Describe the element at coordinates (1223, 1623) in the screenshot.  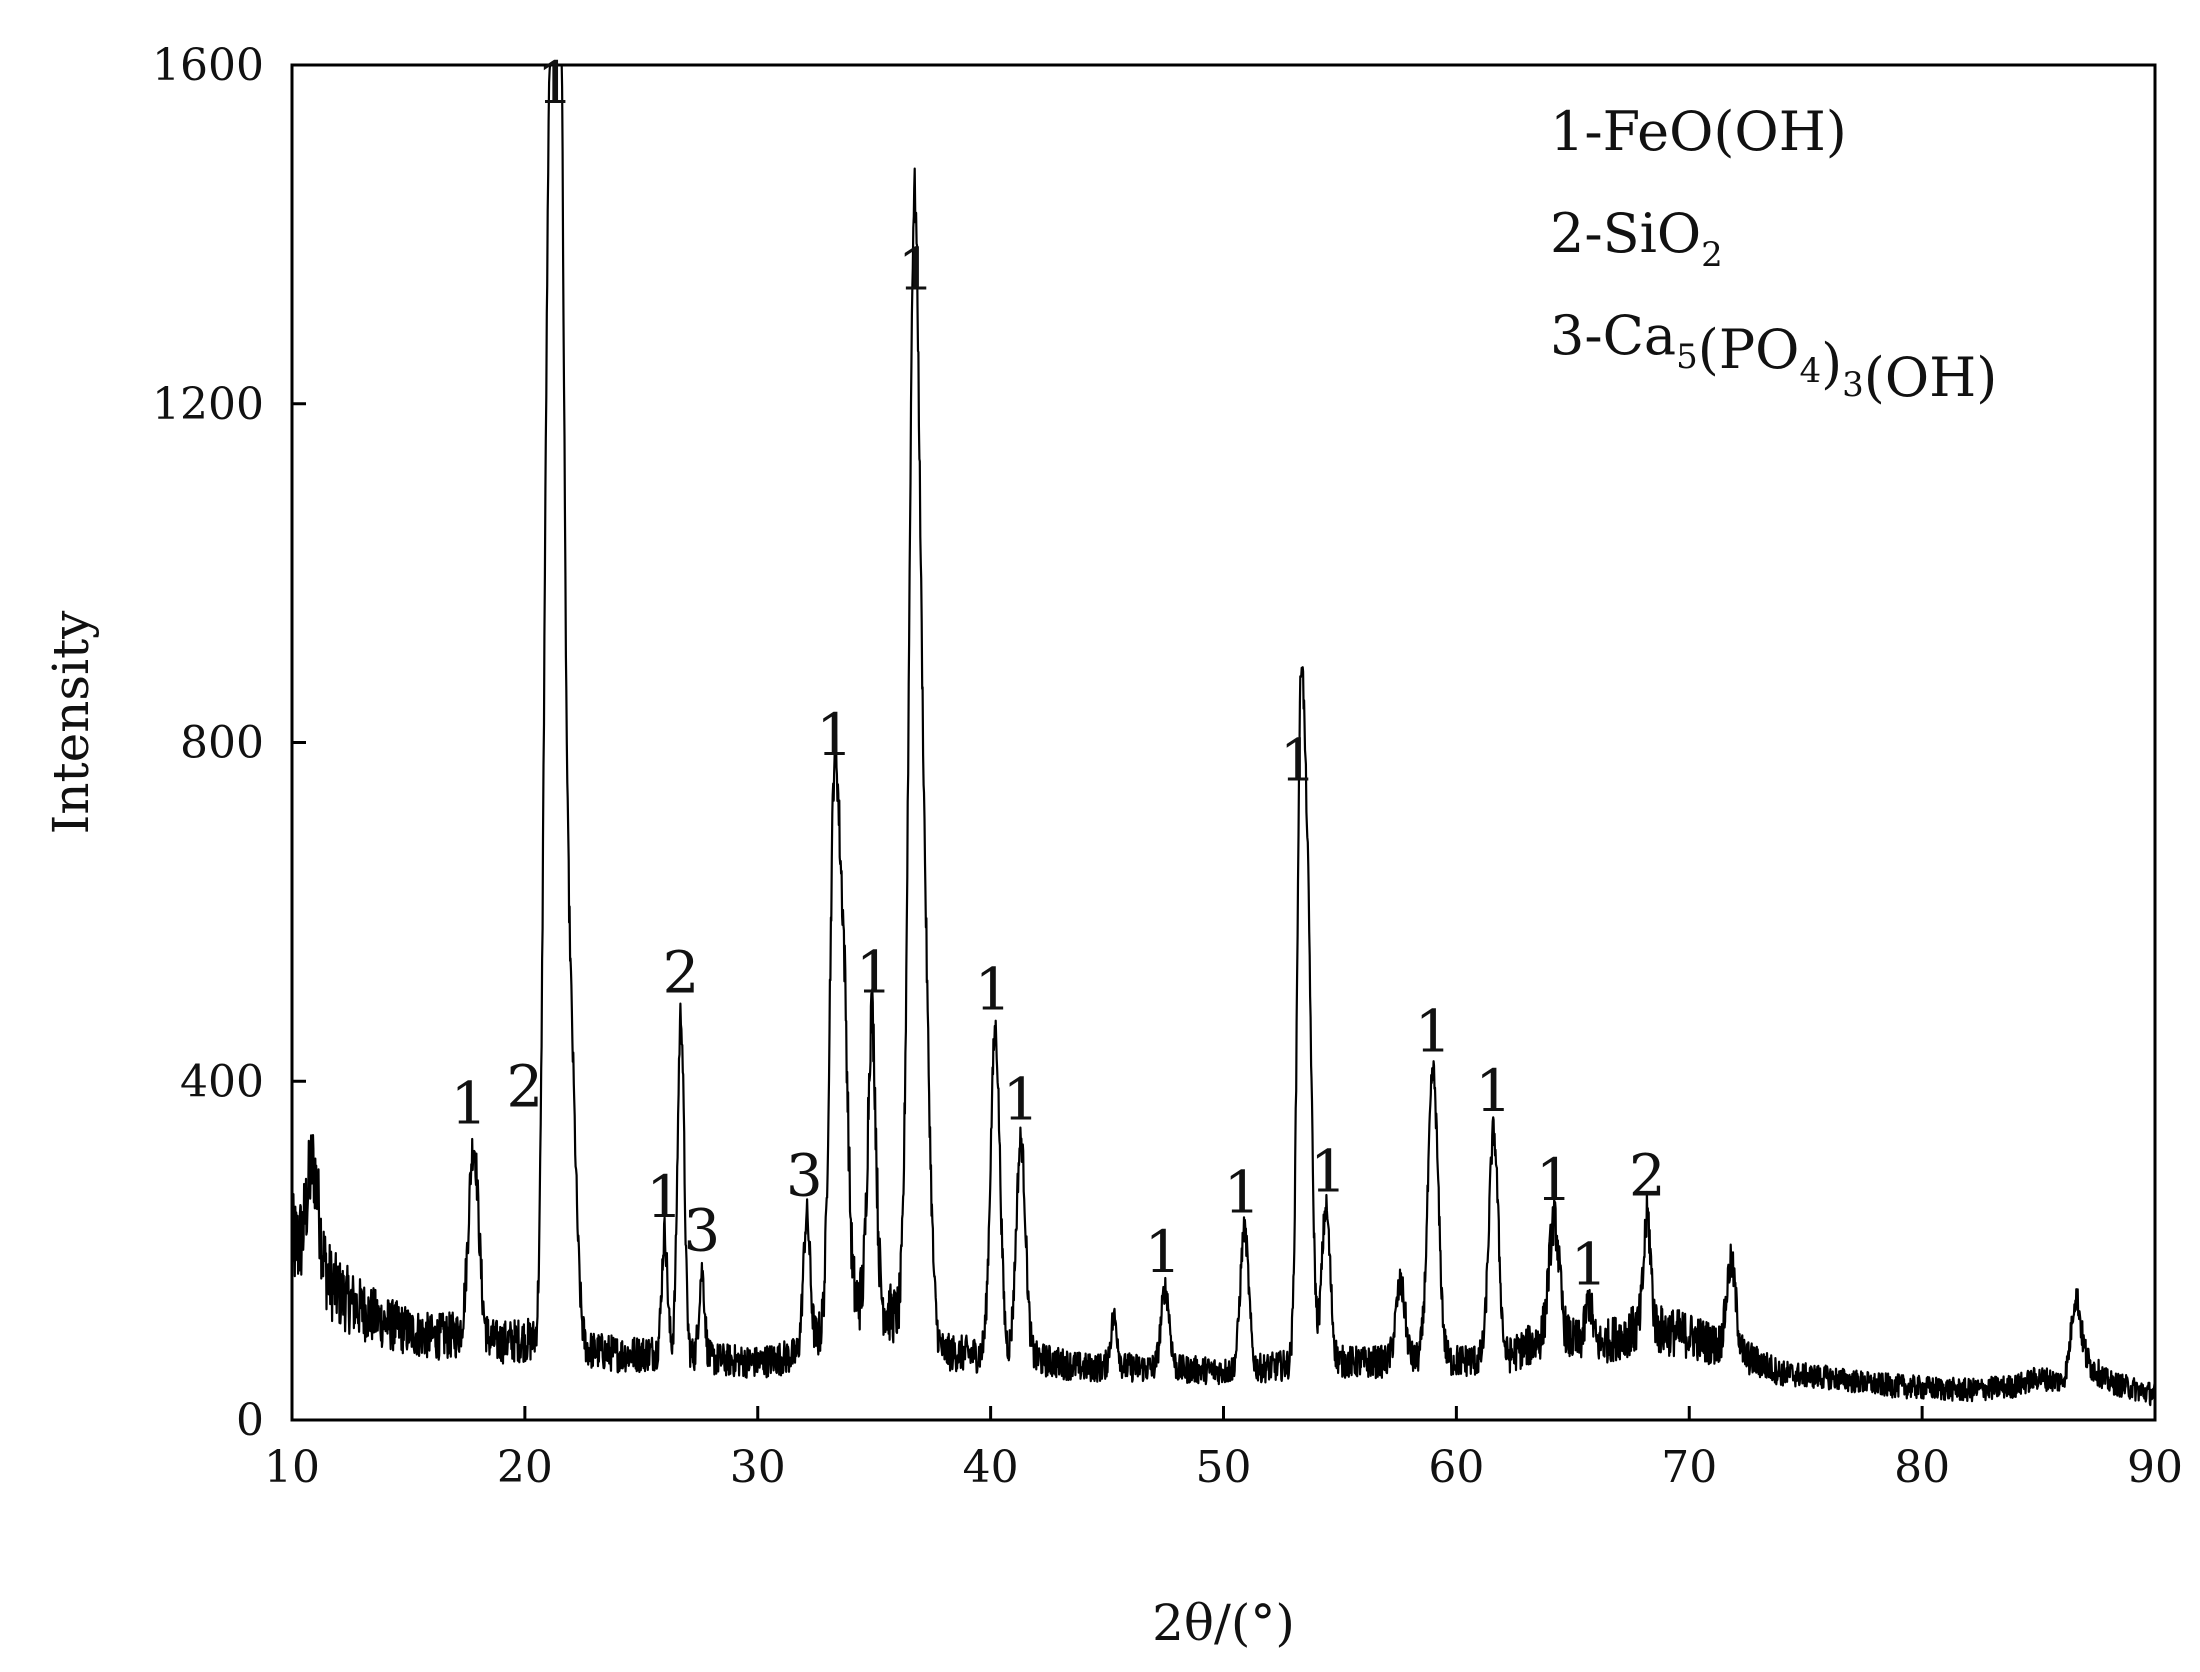
I see `x-axis-title: 2θ/(°)` at that location.